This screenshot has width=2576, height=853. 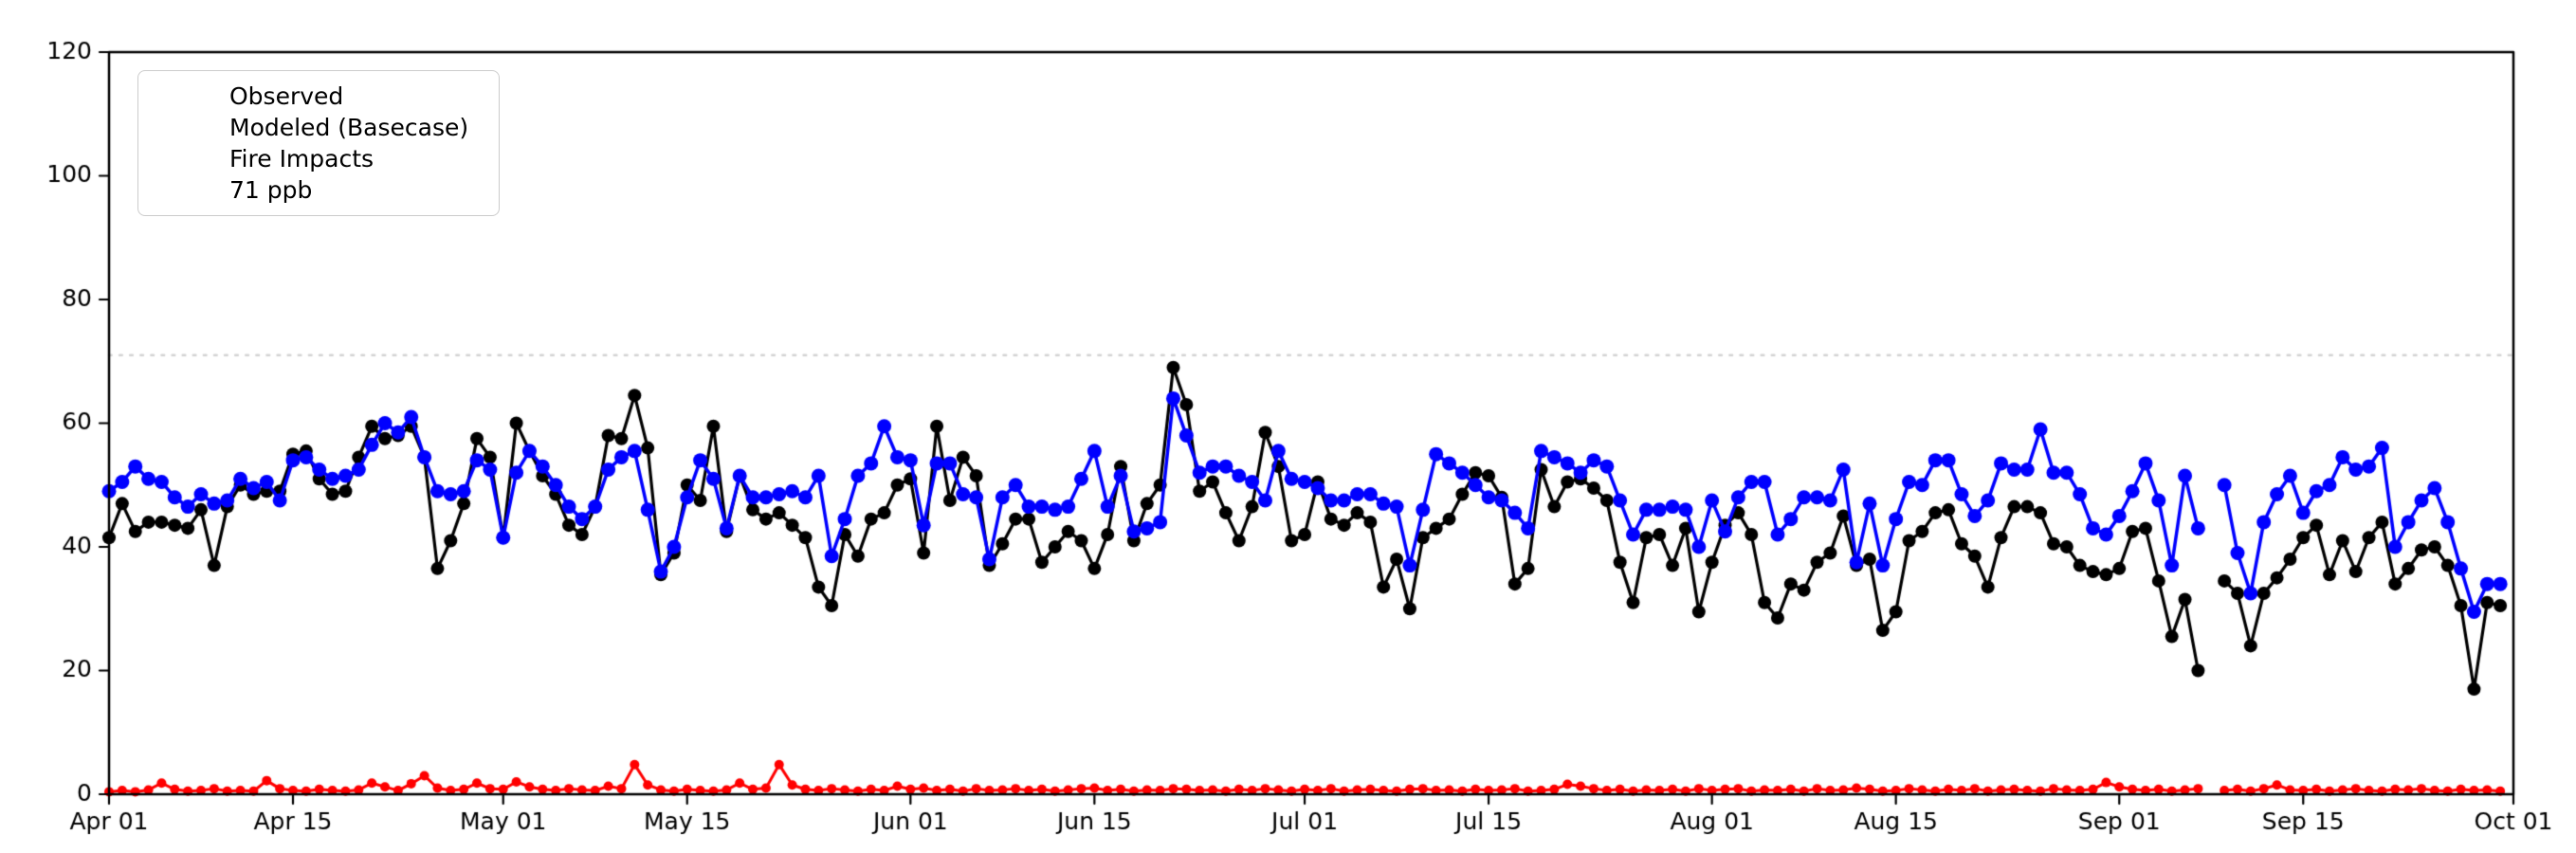 I want to click on legend-label: Modeled (Basecase), so click(x=349, y=127).